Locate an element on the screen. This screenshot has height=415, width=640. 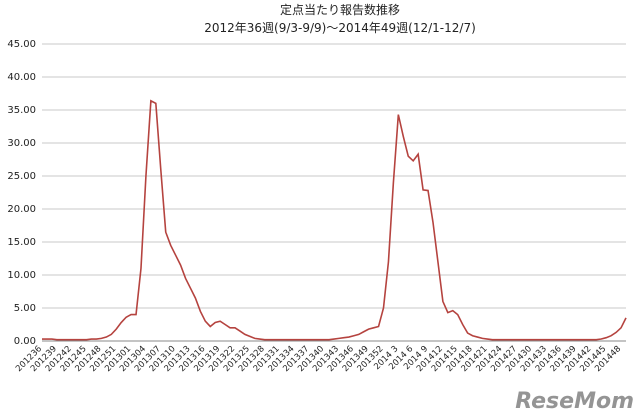
chart-title: 定点当たり報告数推移 is located at coordinates (340, 9).